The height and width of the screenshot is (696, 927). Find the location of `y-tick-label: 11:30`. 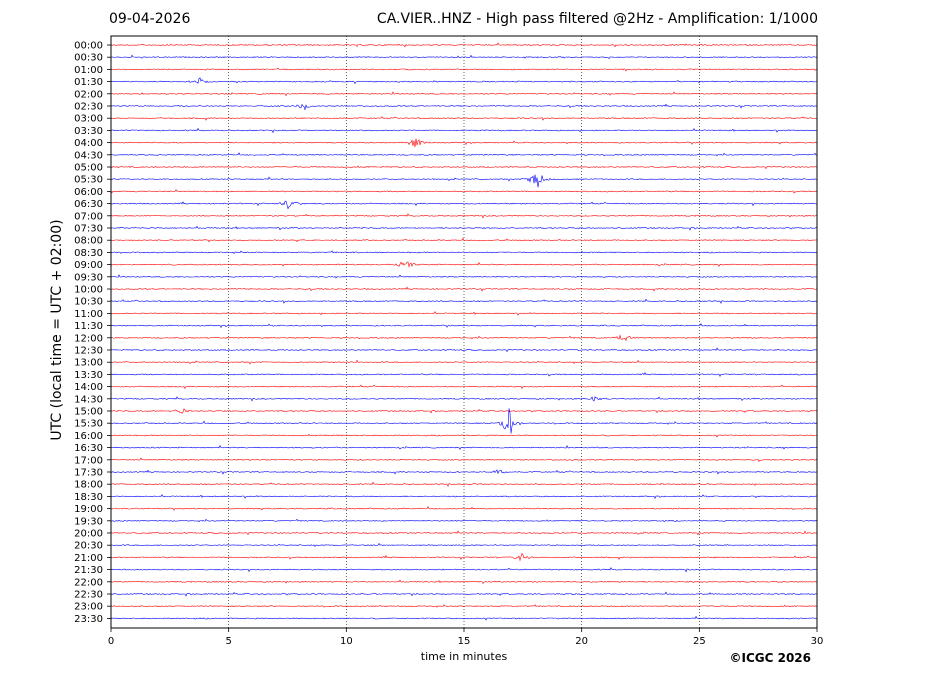

y-tick-label: 11:30 is located at coordinates (88, 326).